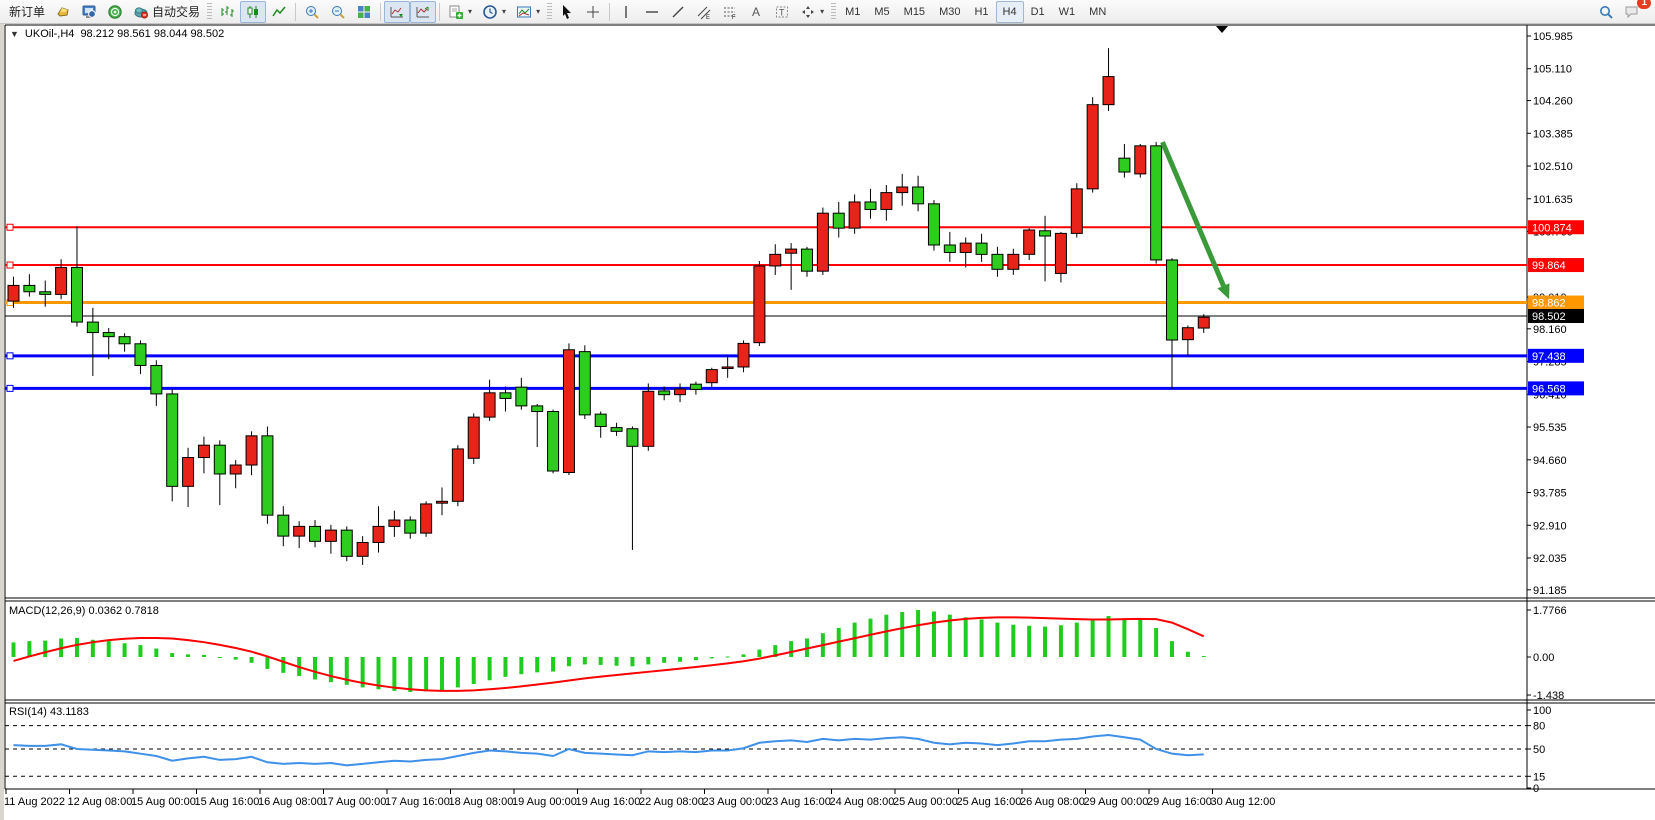  What do you see at coordinates (1553, 134) in the screenshot?
I see `price-axis-label: 103.385` at bounding box center [1553, 134].